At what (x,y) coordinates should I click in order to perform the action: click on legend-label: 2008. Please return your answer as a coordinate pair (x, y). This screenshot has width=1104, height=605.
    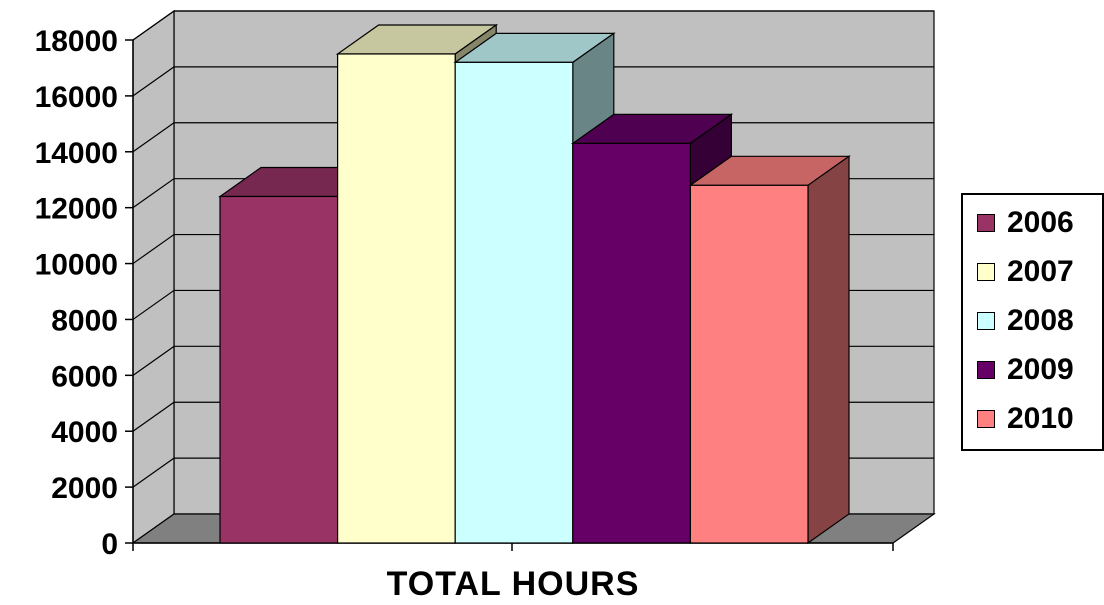
    Looking at the image, I should click on (1040, 320).